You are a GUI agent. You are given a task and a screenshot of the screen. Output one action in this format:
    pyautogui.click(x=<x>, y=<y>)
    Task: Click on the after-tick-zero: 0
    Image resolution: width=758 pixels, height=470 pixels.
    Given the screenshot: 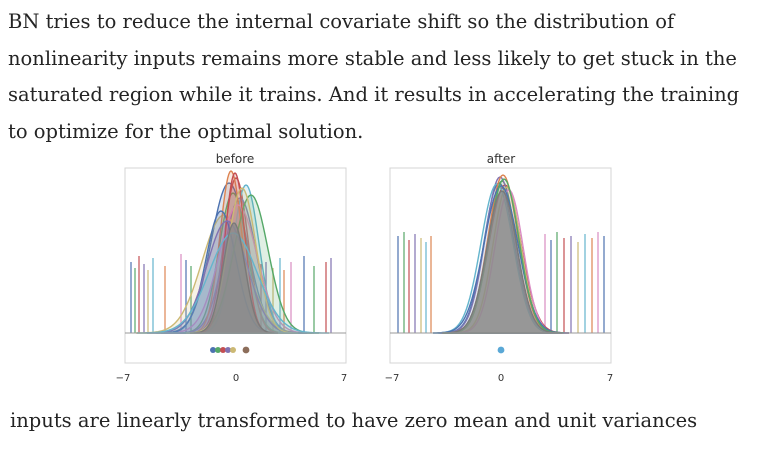 What is the action you would take?
    pyautogui.click(x=501, y=378)
    